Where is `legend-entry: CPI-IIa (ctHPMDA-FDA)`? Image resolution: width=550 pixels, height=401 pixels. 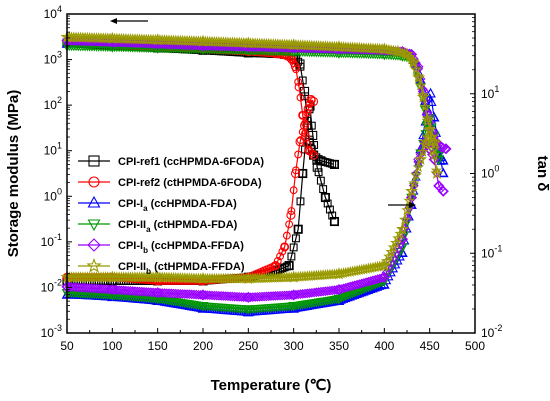
legend-entry: CPI-IIa (ctHPMDA-FDA) is located at coordinates (158, 226).